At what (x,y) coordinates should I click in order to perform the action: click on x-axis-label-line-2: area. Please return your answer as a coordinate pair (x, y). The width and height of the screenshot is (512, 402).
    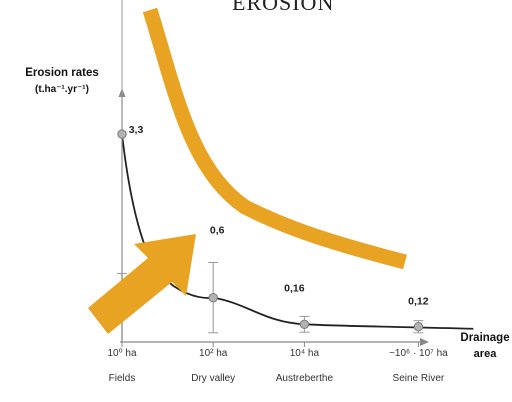
    Looking at the image, I should click on (486, 354).